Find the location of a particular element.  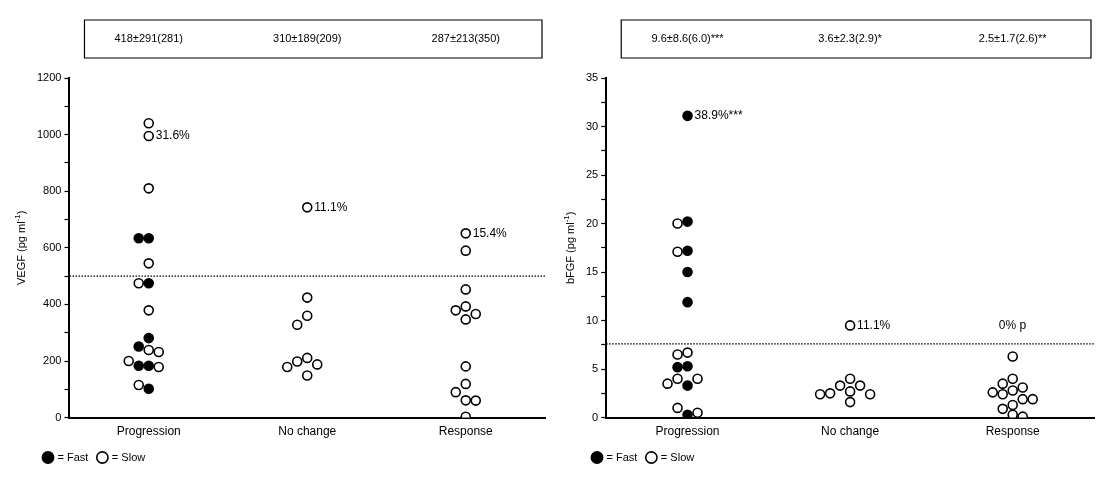

annotation: 15.4% is located at coordinates (490, 232).